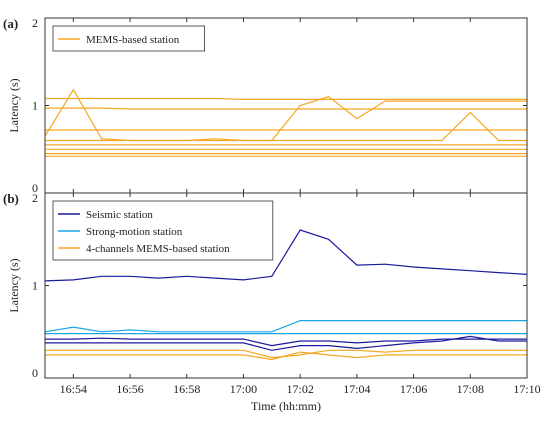 Image resolution: width=550 pixels, height=430 pixels. What do you see at coordinates (158, 249) in the screenshot?
I see `legend-label: 4-channels MEMS-based station` at bounding box center [158, 249].